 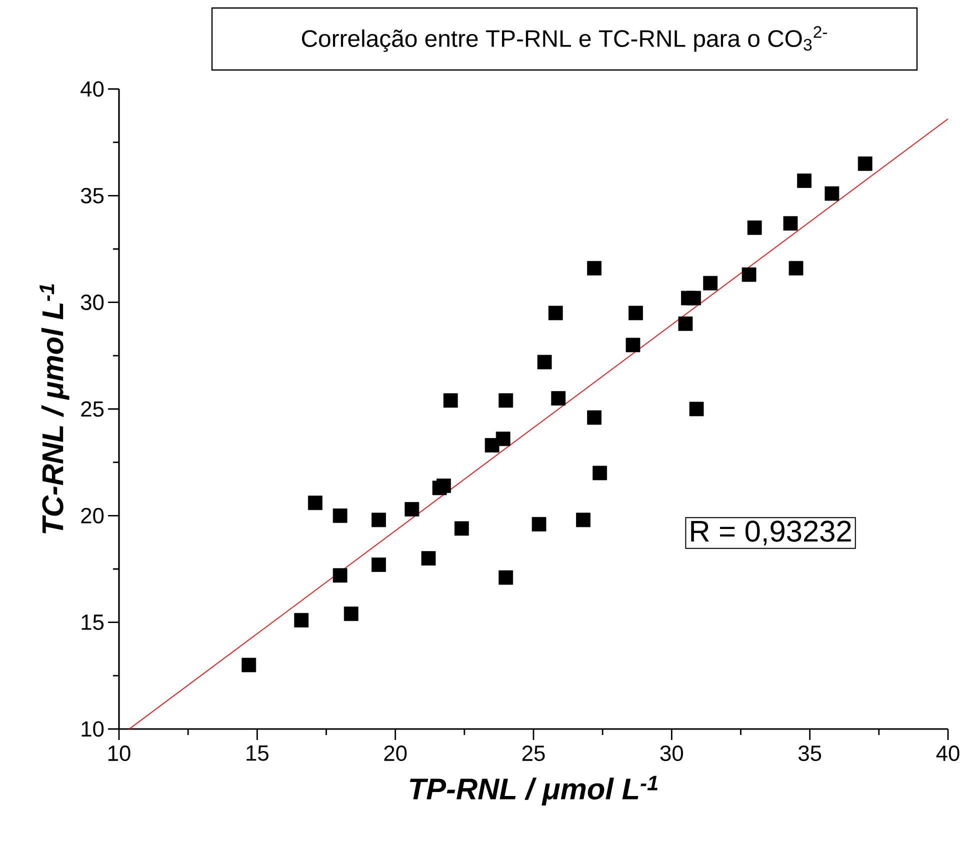 What do you see at coordinates (119, 754) in the screenshot?
I see `x-tick-label: 10` at bounding box center [119, 754].